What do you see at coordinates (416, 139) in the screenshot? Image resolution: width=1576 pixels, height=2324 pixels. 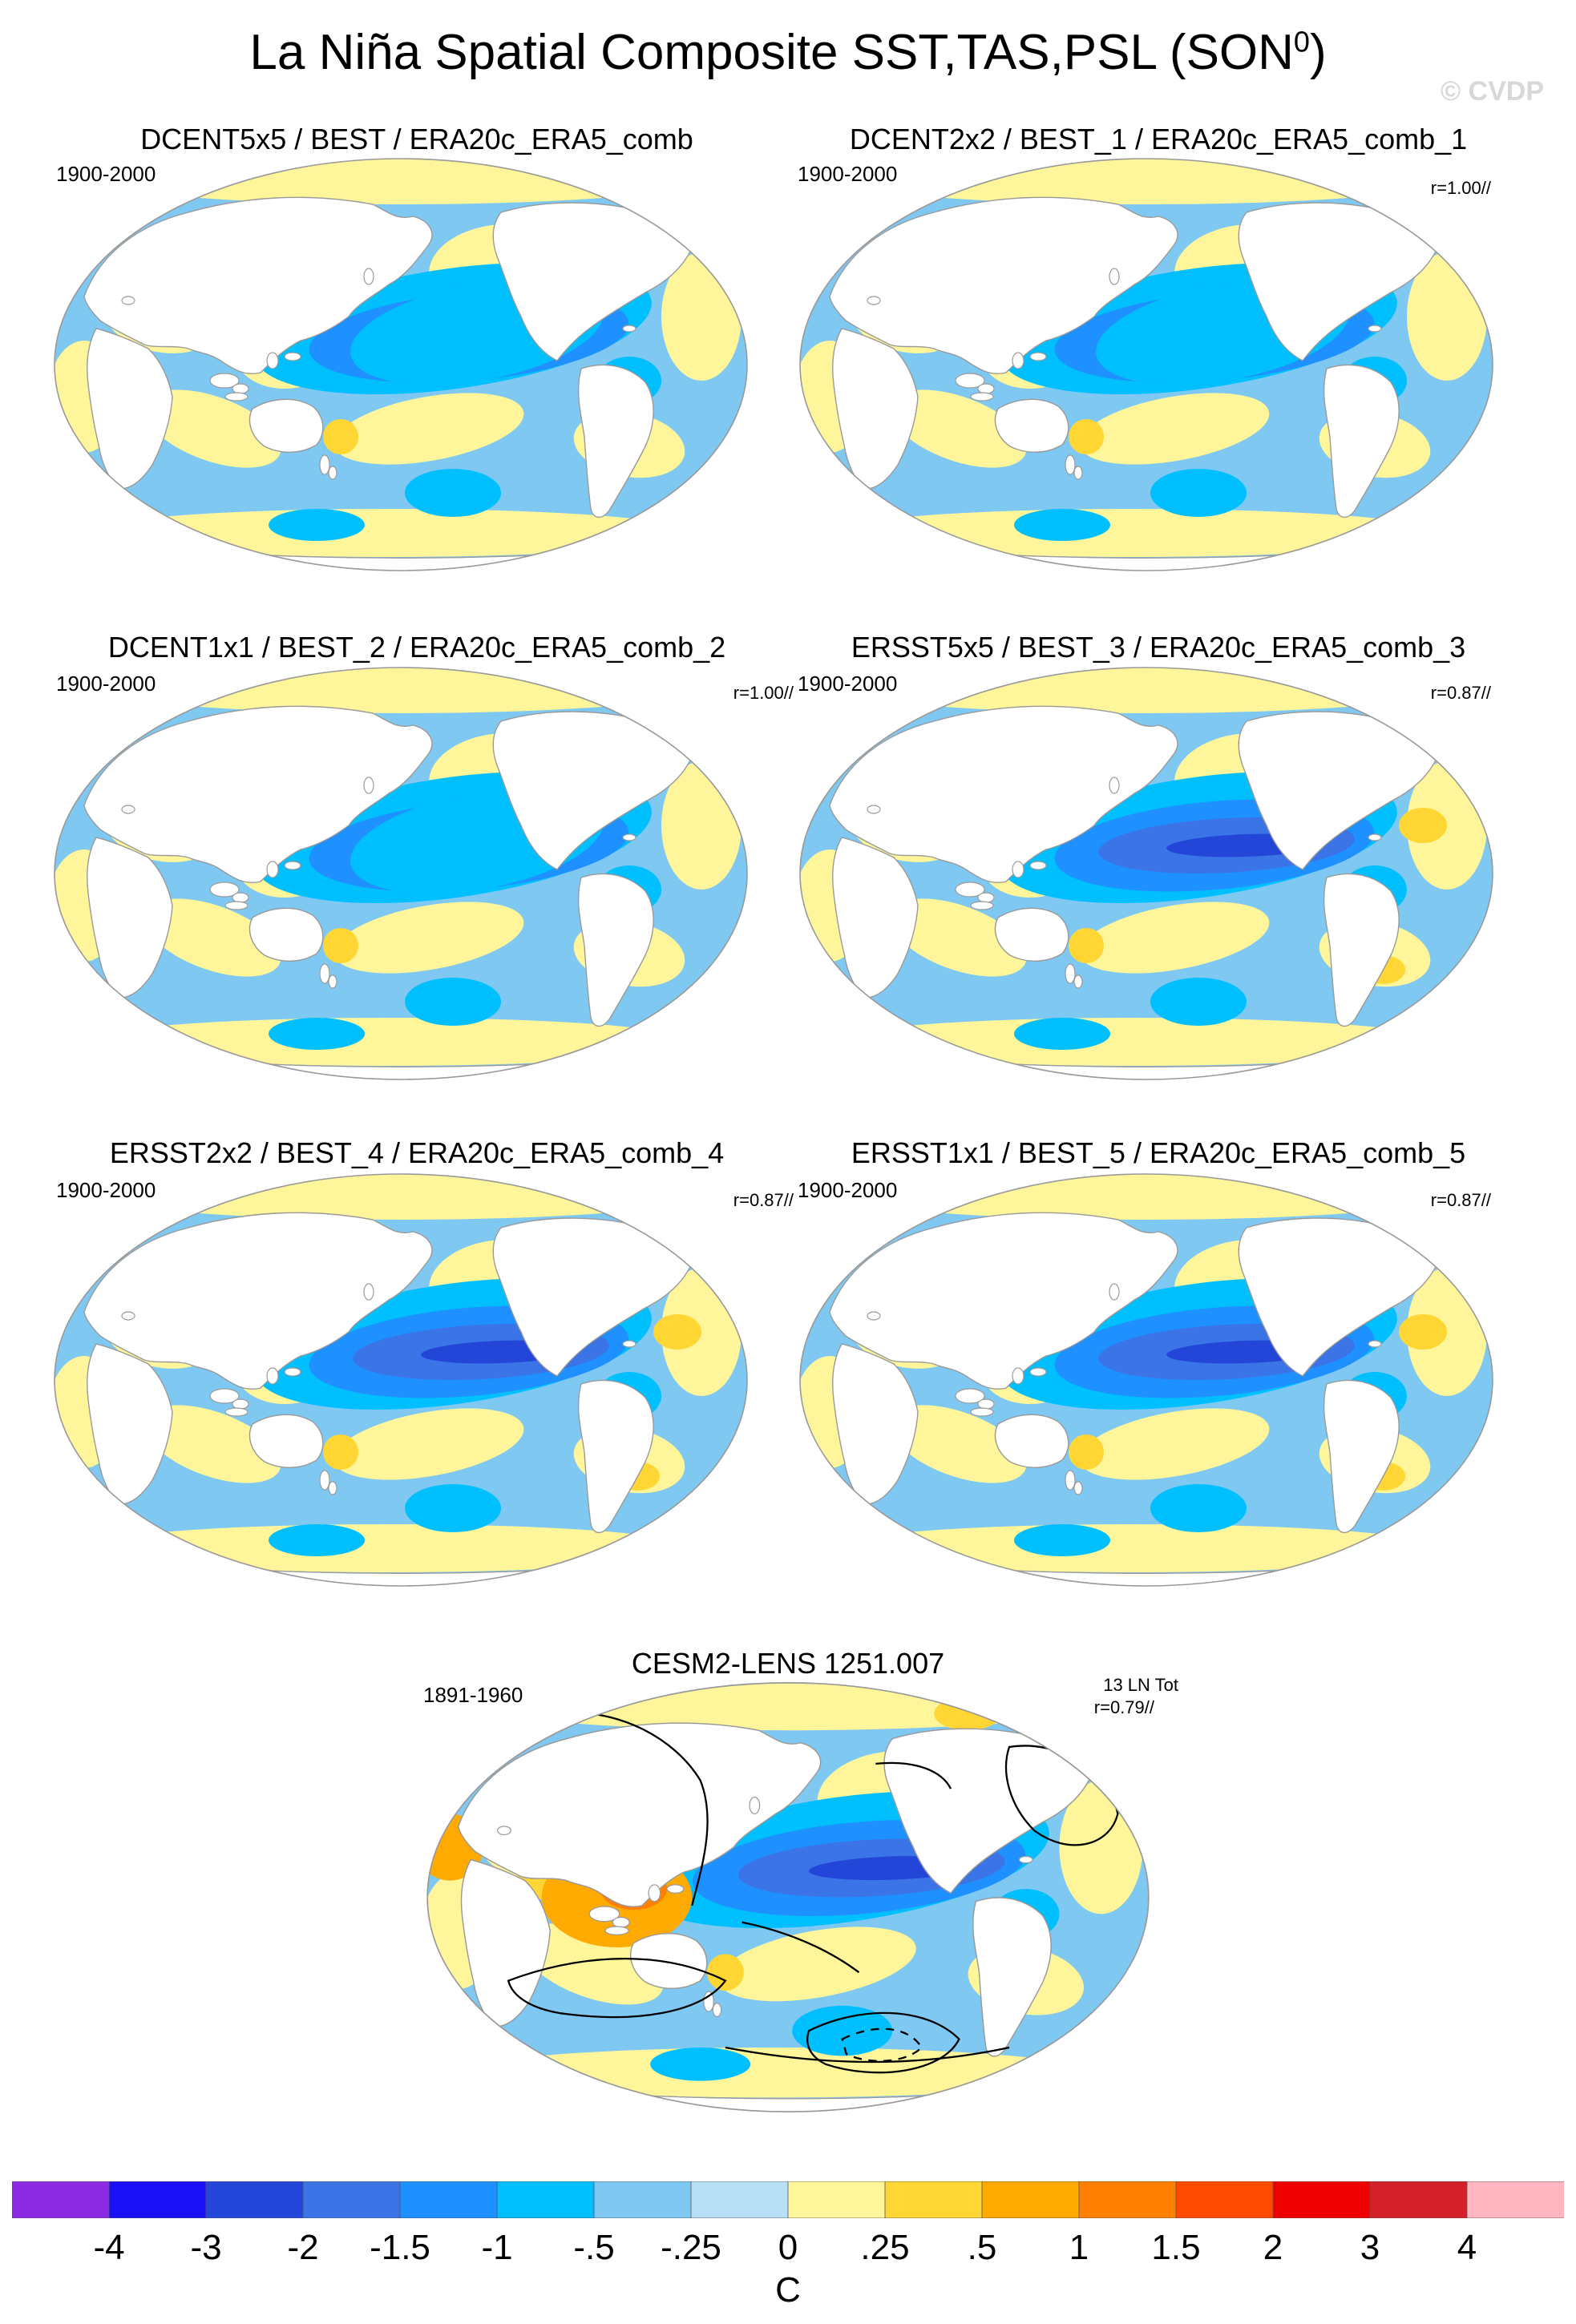 I see `panel-1-title: DCENT5x5 / BEST / ERA20c_ERA5_comb` at bounding box center [416, 139].